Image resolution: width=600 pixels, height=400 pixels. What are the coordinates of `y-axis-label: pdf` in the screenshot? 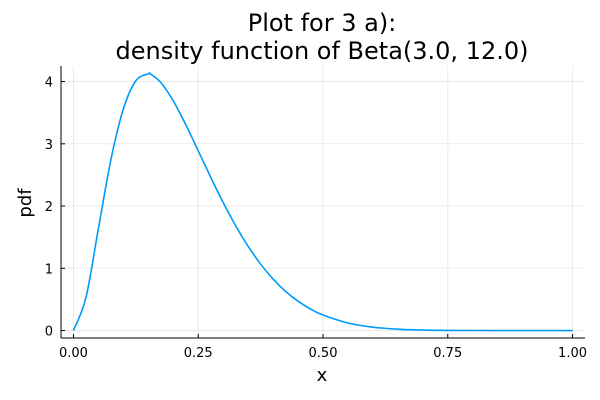 It's located at (25, 203).